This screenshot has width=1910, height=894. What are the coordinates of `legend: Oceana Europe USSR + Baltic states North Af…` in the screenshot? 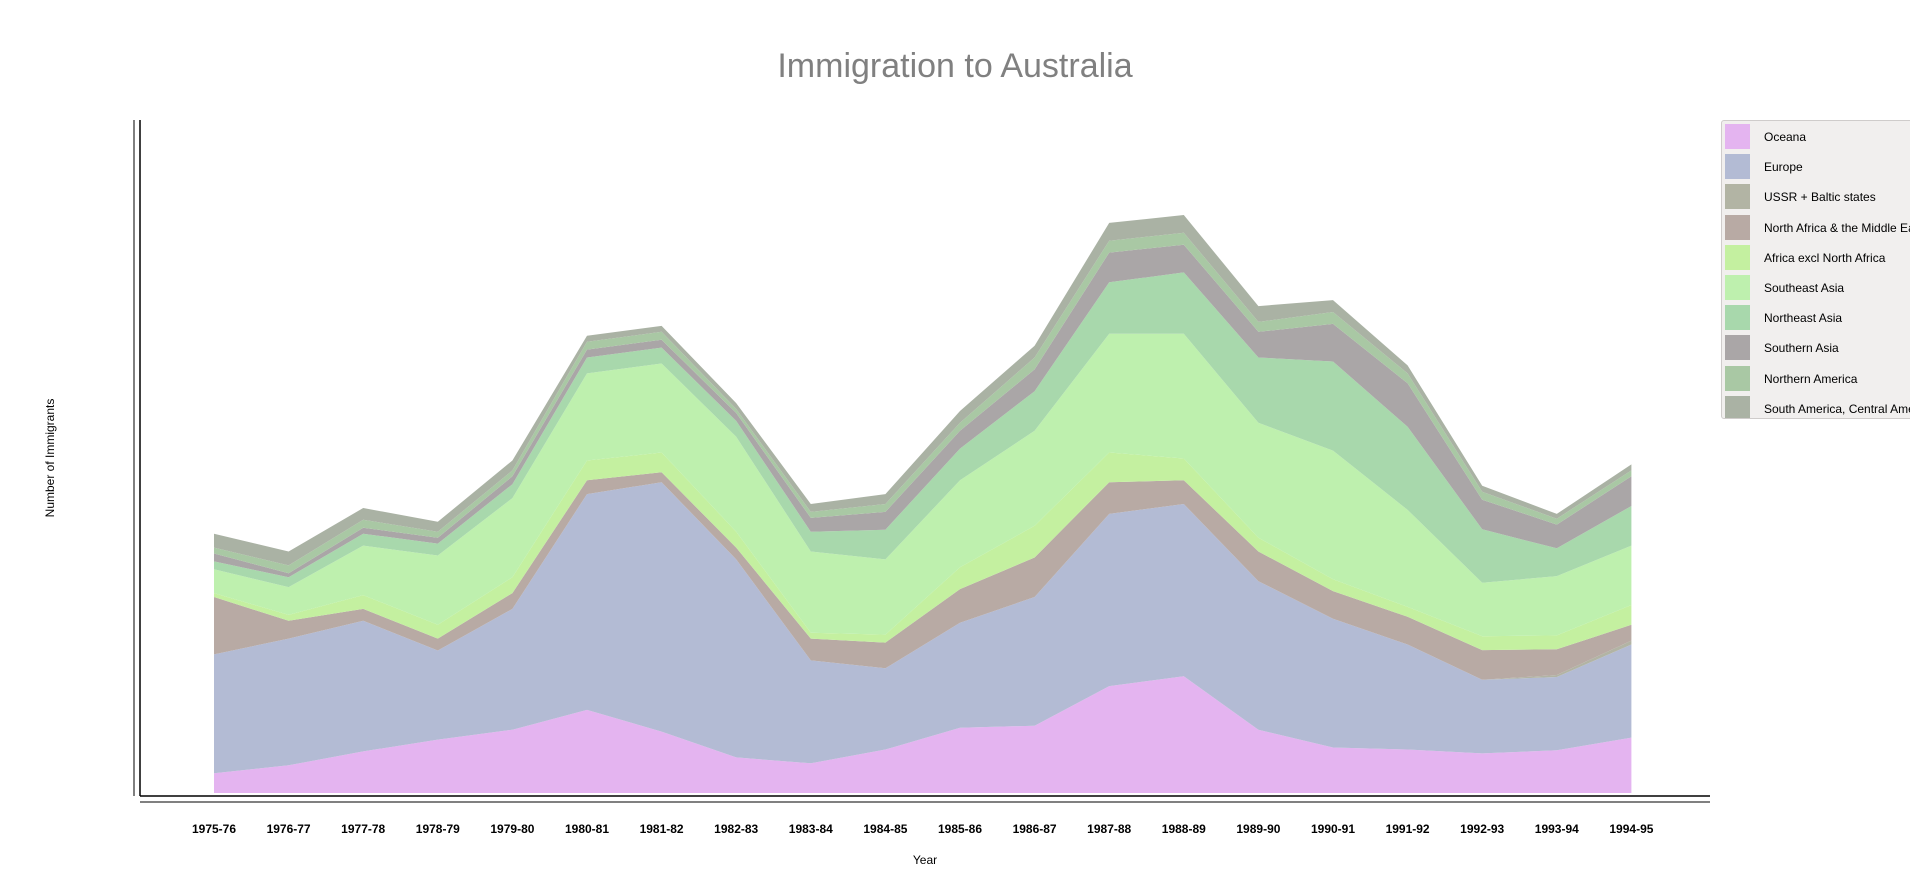 It's located at (1815, 269).